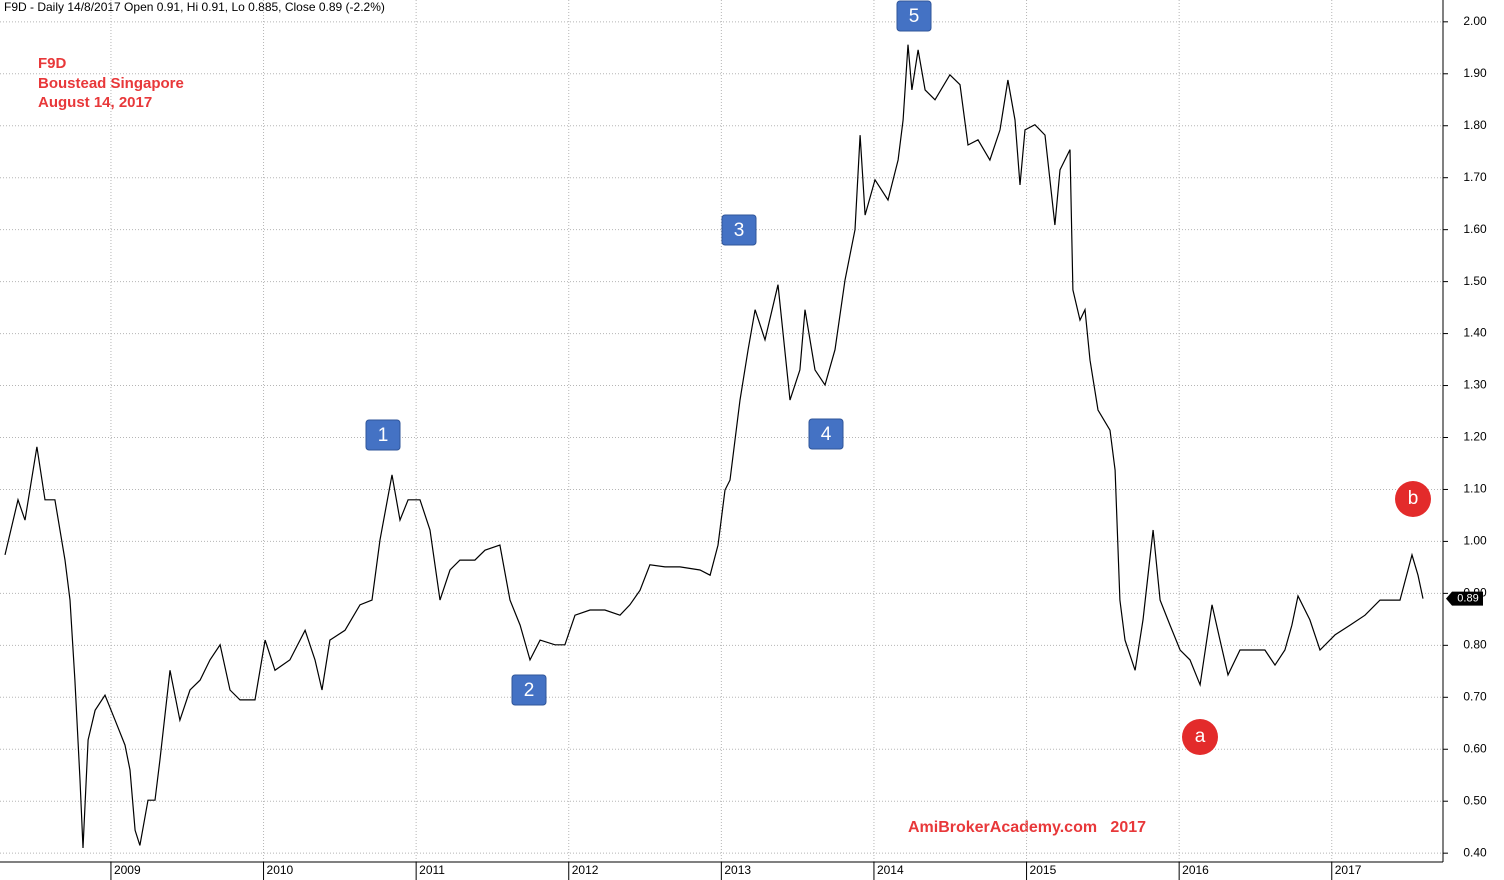 This screenshot has height=880, width=1504. What do you see at coordinates (1475, 645) in the screenshot?
I see `y-tick-label: 0.80` at bounding box center [1475, 645].